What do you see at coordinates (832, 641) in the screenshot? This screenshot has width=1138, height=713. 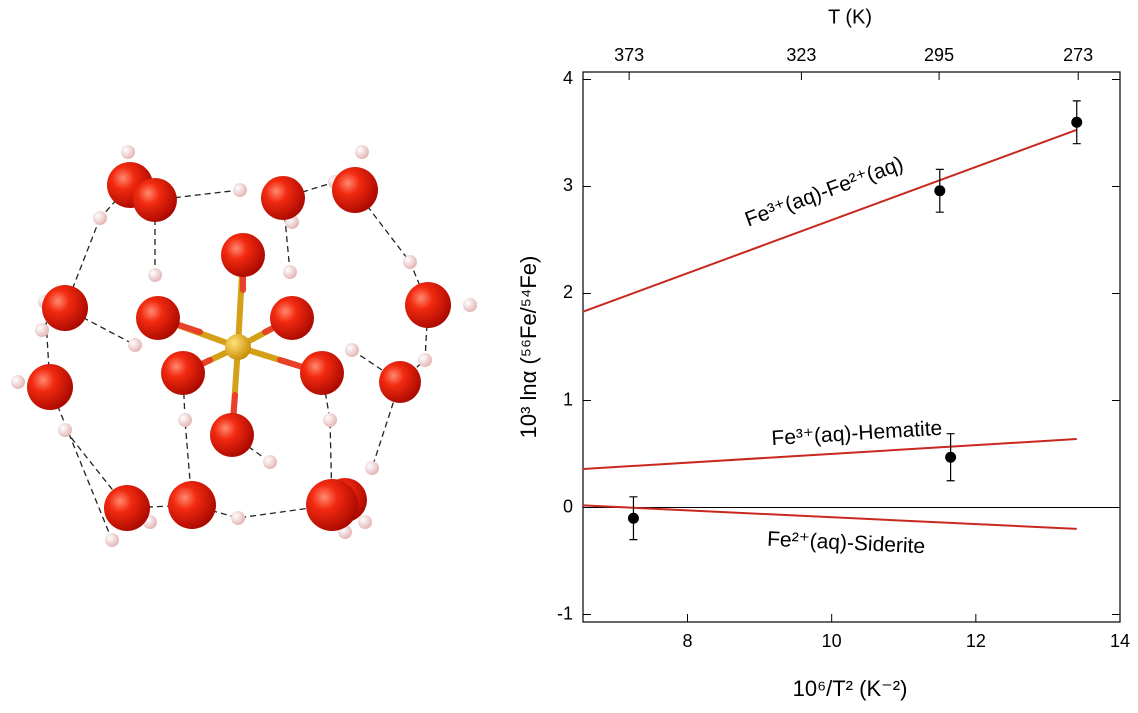 I see `x-tick-label: 10` at bounding box center [832, 641].